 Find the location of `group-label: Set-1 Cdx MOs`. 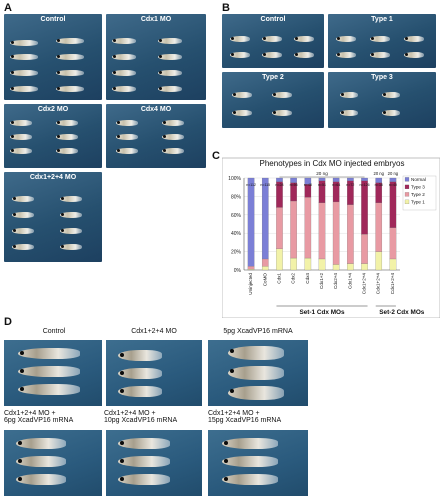

group-label: Set-1 Cdx MOs is located at coordinates (322, 312).